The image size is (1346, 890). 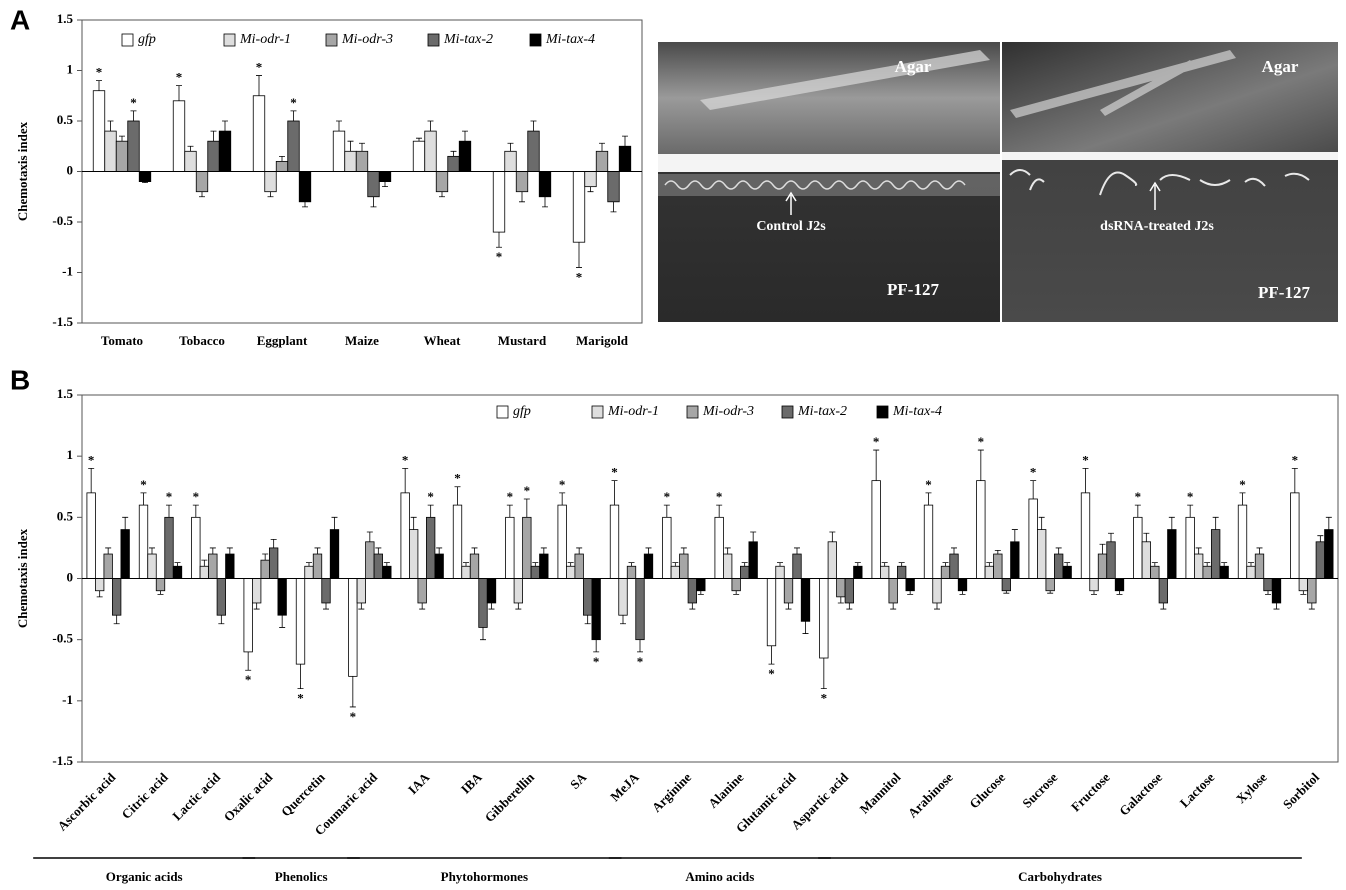 I want to click on x-tick-label: Gibberellin, so click(x=510, y=797).